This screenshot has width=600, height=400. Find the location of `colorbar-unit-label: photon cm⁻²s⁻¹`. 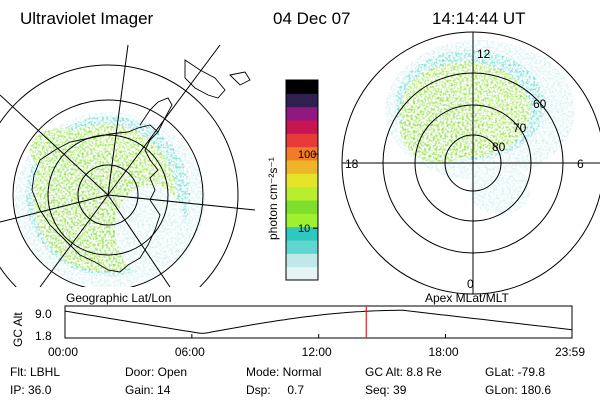

colorbar-unit-label: photon cm⁻²s⁻¹ is located at coordinates (273, 198).